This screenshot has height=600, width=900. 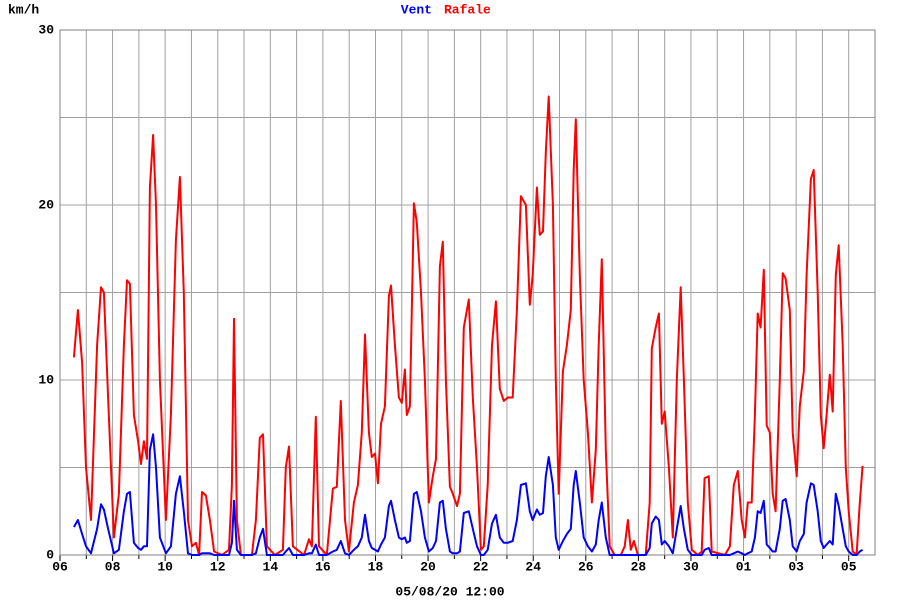 I want to click on legend-entry: Rafale, so click(x=467, y=9).